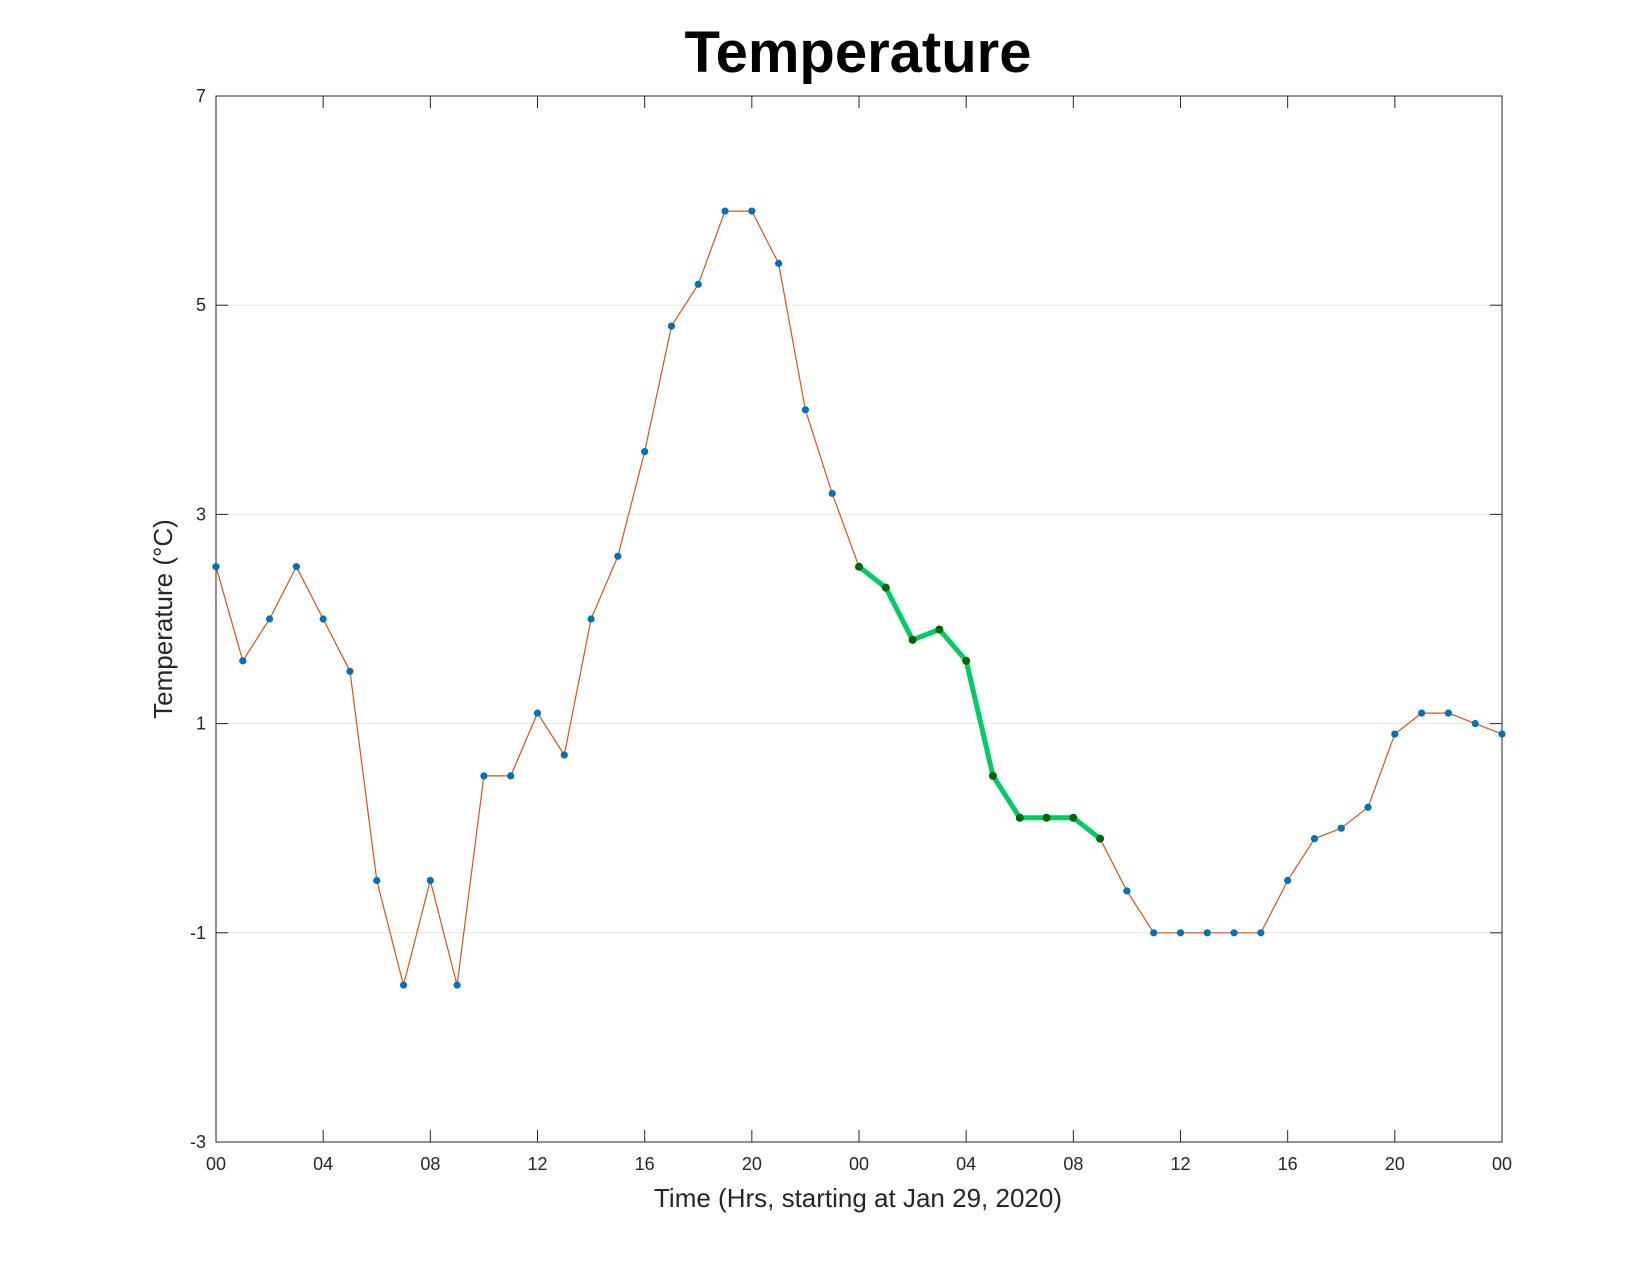  What do you see at coordinates (198, 933) in the screenshot?
I see `y-tick-label: -1` at bounding box center [198, 933].